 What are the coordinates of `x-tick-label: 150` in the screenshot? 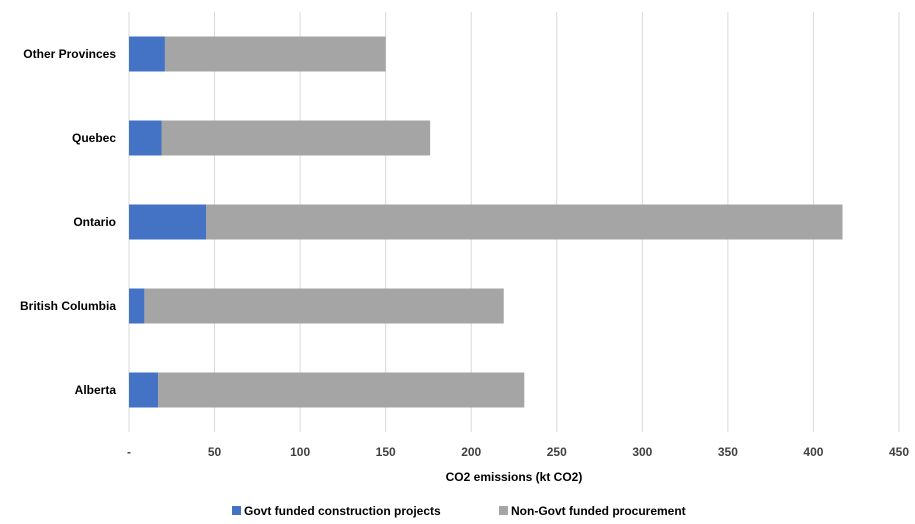 It's located at (386, 452).